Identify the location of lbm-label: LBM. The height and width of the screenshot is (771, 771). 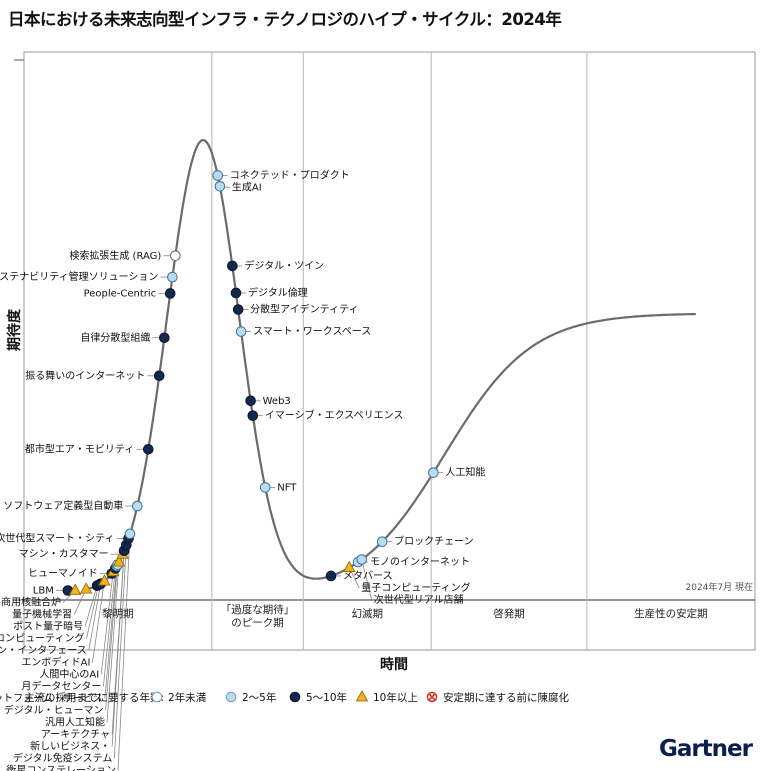
(43, 591).